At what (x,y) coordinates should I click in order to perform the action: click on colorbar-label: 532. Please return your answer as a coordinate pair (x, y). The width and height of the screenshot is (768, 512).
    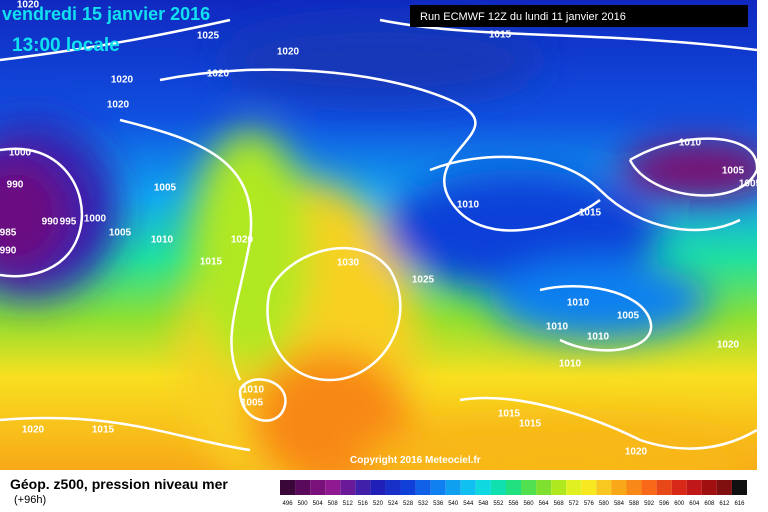
    Looking at the image, I should click on (423, 504).